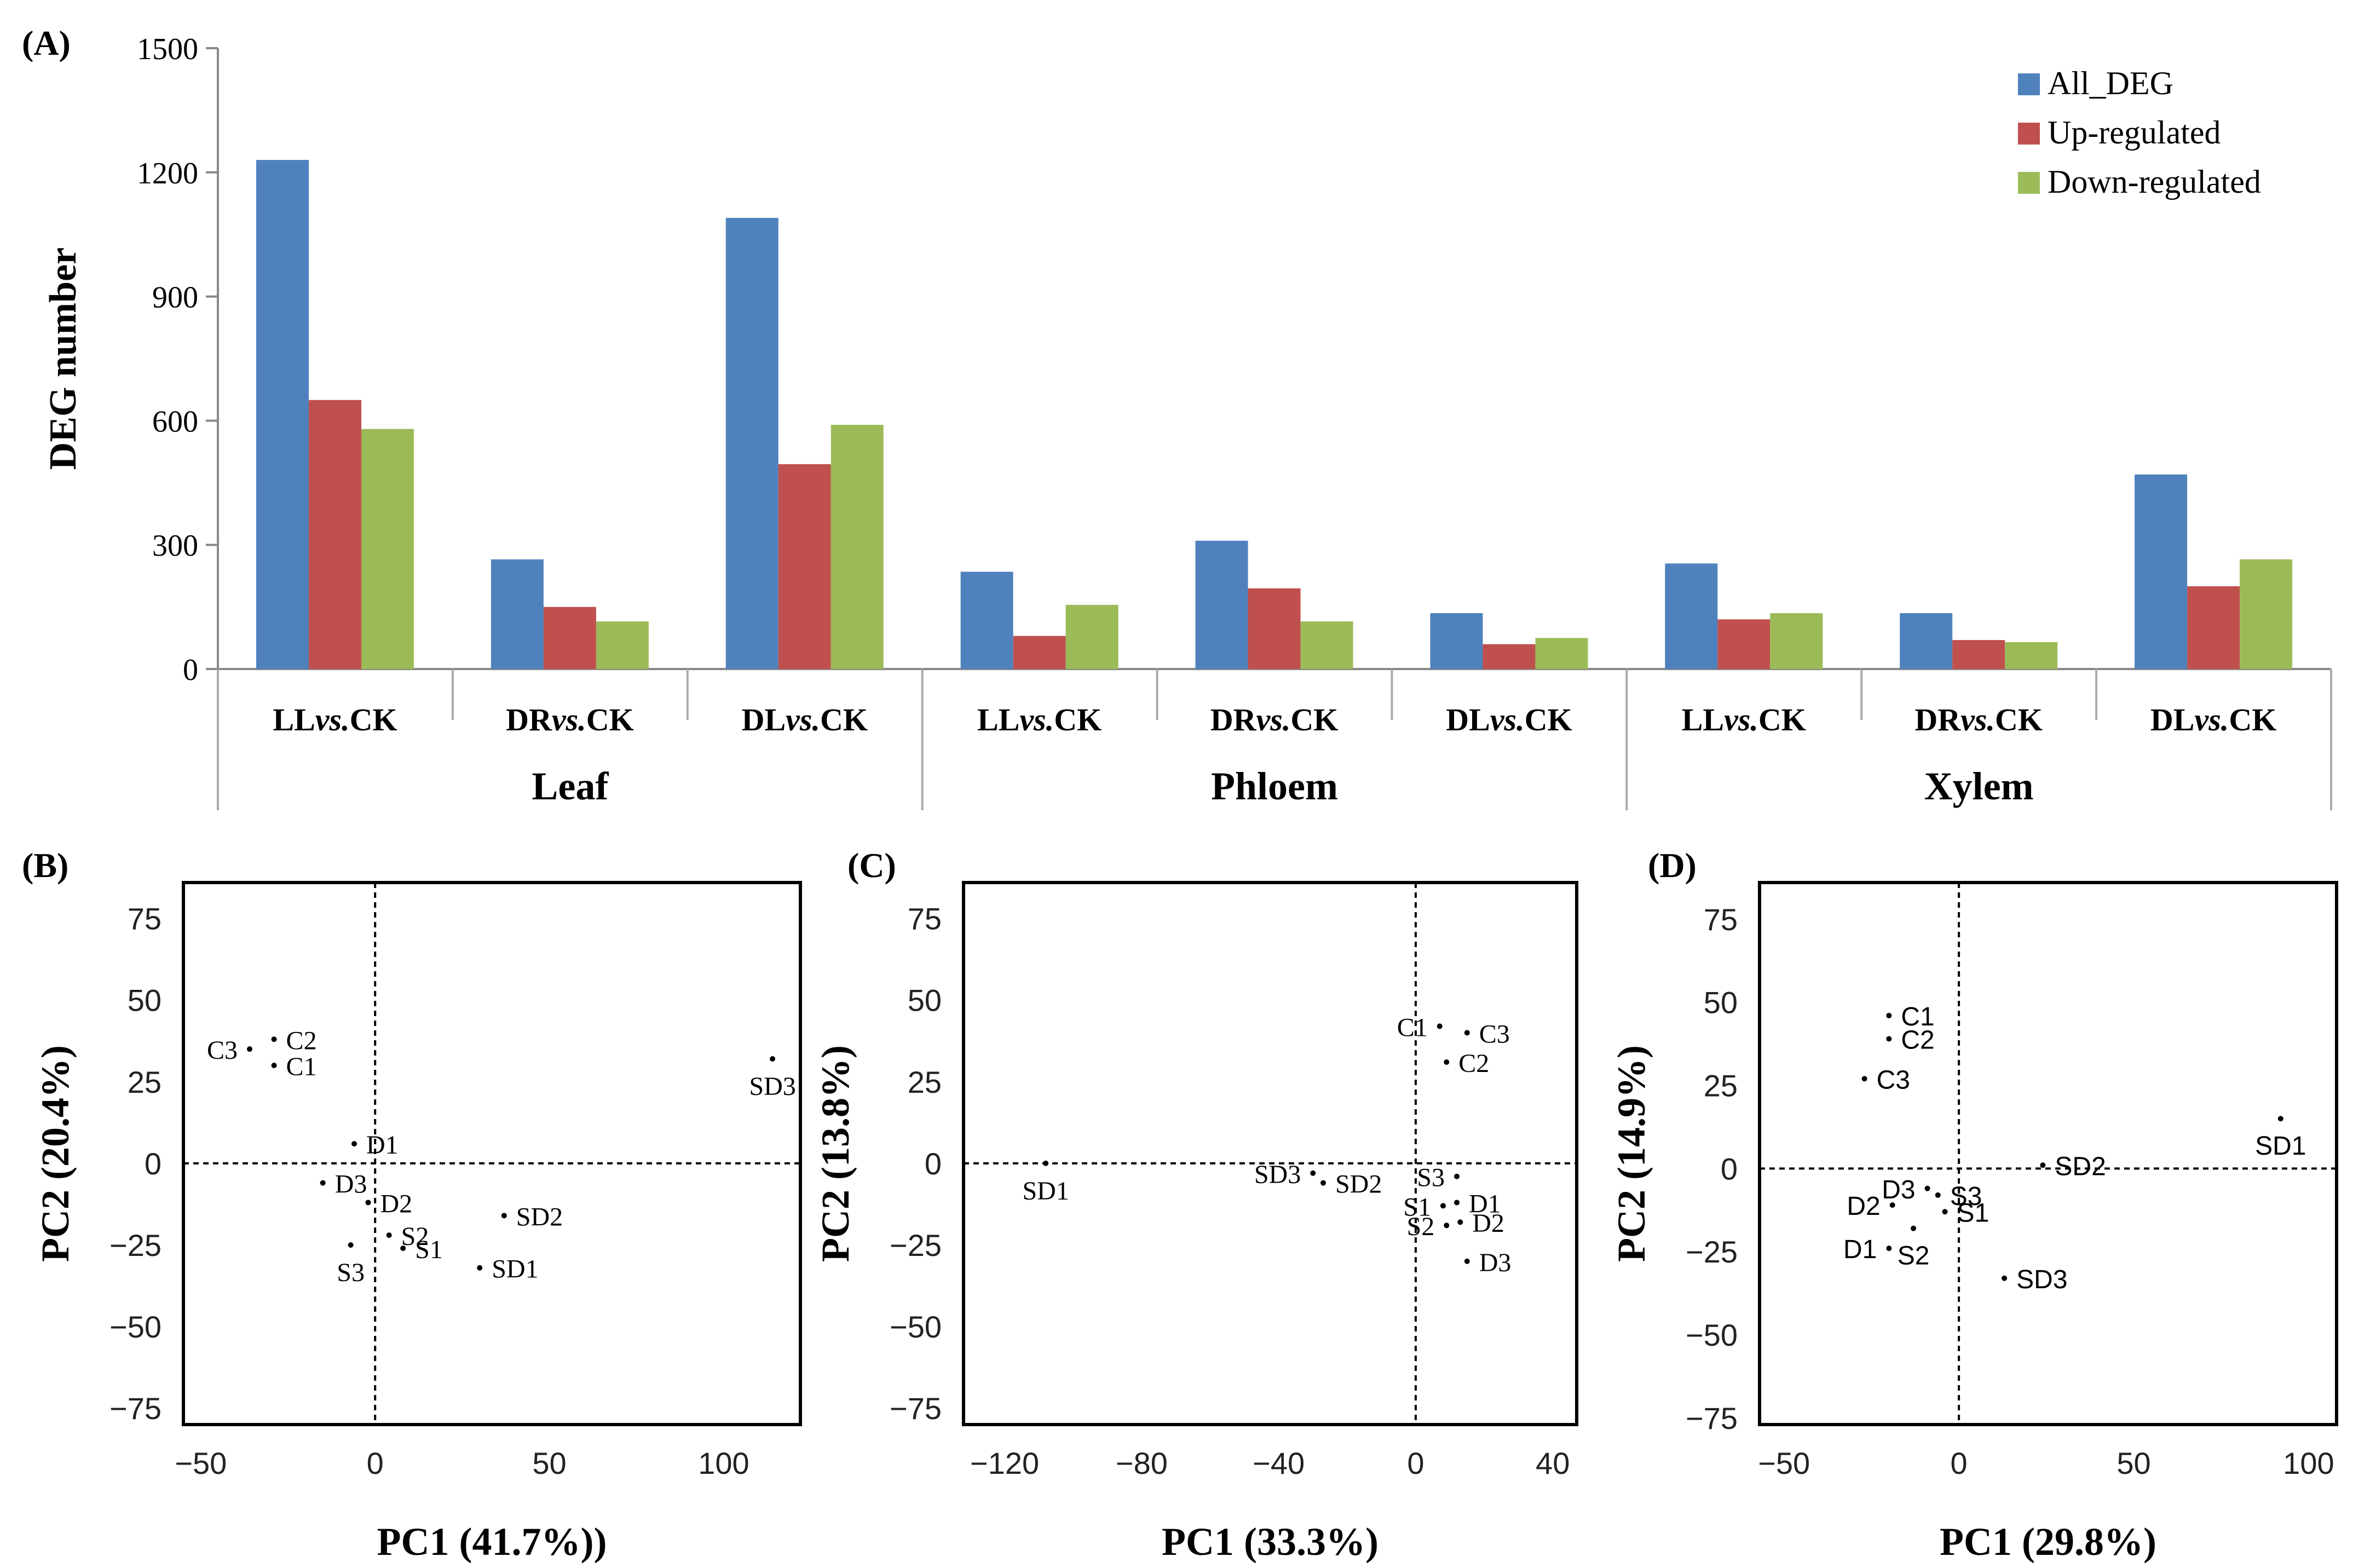 Image resolution: width=2353 pixels, height=1568 pixels. Describe the element at coordinates (1893, 1079) in the screenshot. I see `point-label: C3` at that location.